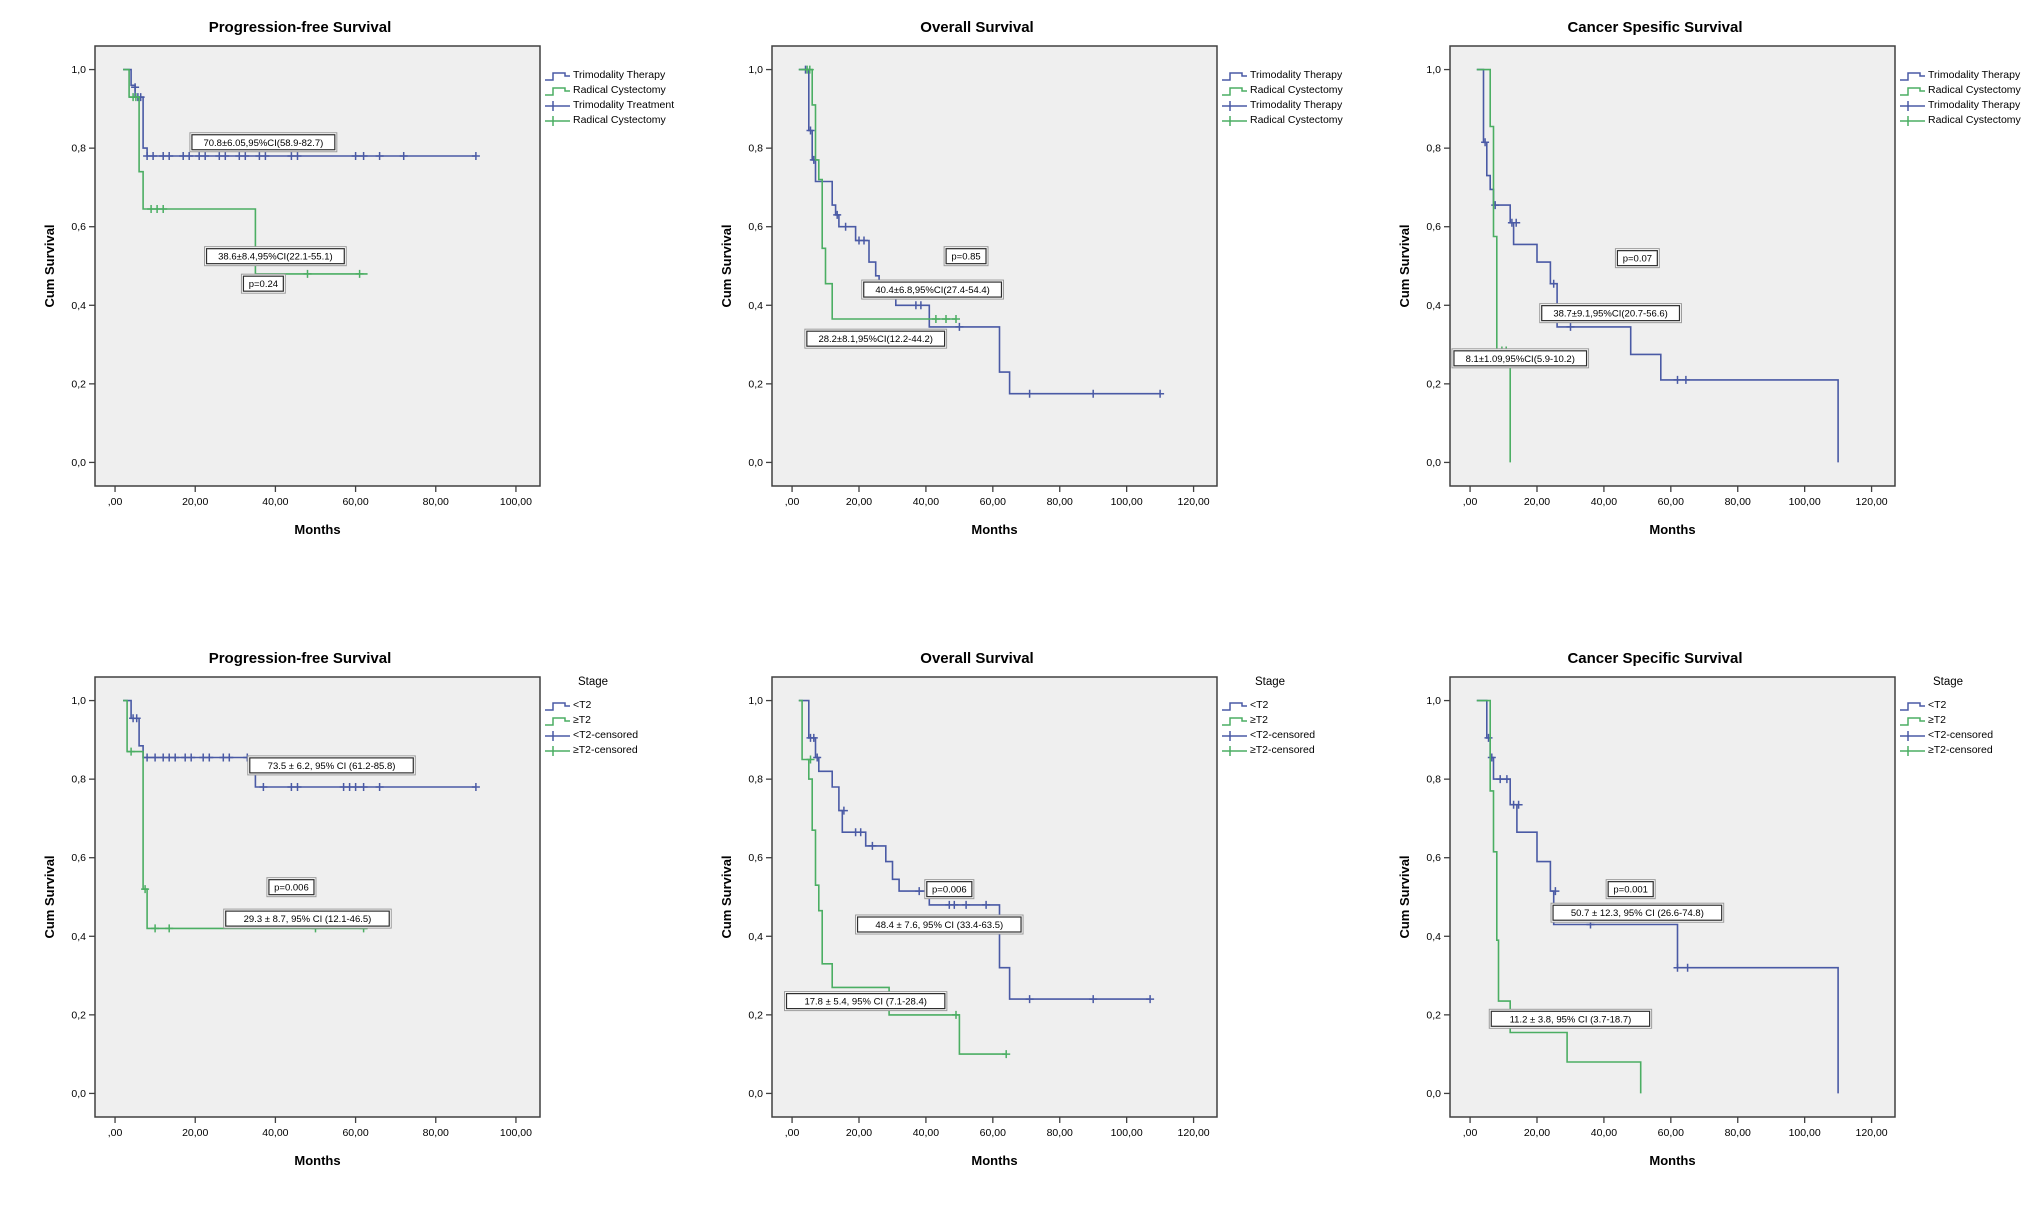 The width and height of the screenshot is (2032, 1210). I want to click on legend-item: Trimodality Treatment, so click(629, 105).